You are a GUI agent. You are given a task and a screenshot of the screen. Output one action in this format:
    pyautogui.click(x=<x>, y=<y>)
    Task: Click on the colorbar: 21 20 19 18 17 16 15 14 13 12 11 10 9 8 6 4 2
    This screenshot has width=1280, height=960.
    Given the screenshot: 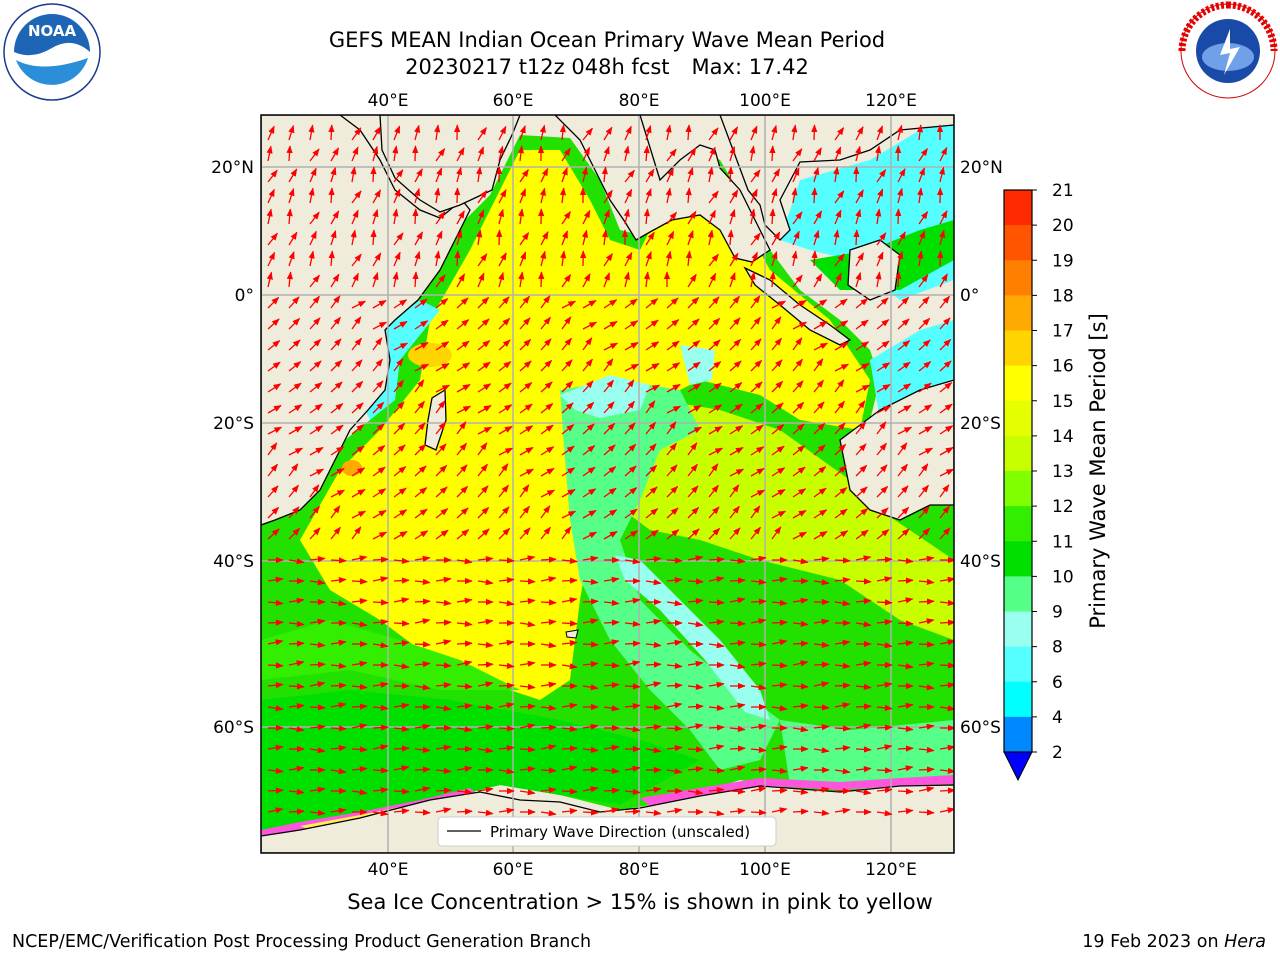 What is the action you would take?
    pyautogui.click(x=1038, y=481)
    